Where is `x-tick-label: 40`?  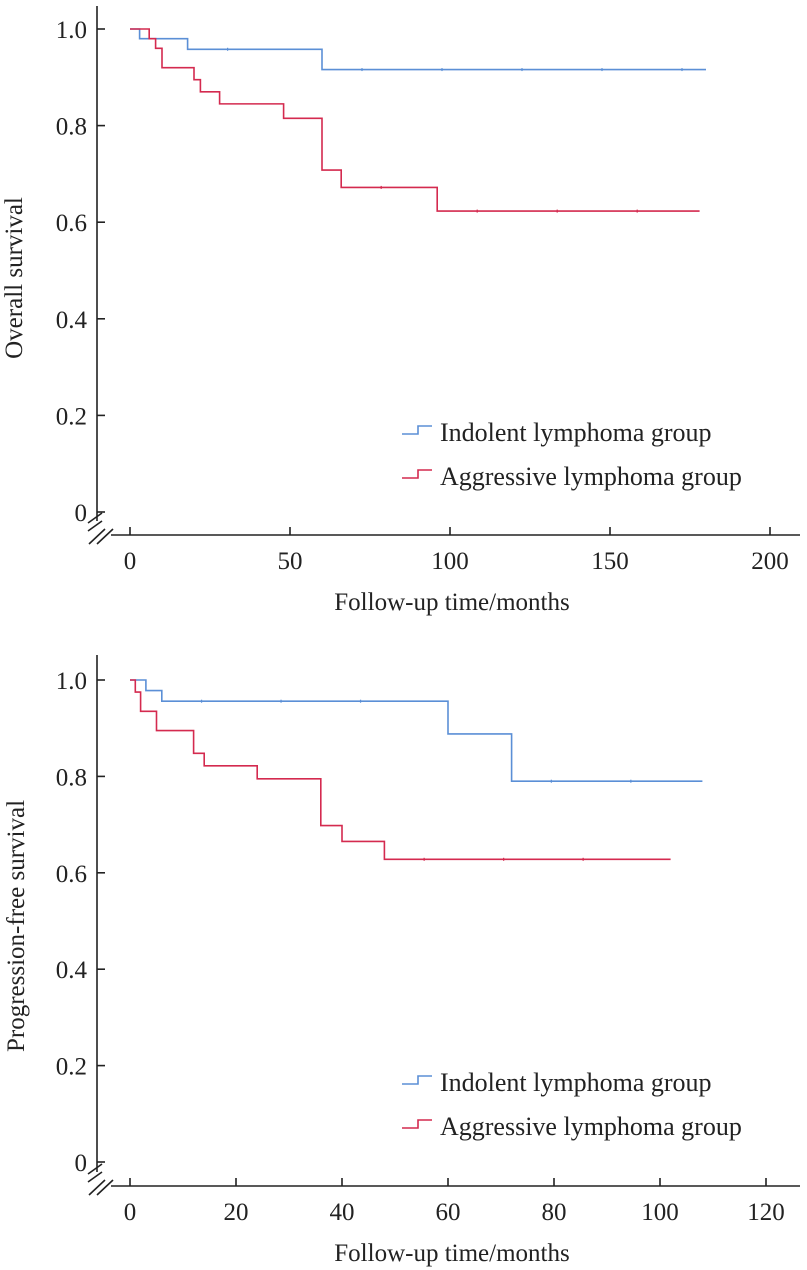 x-tick-label: 40 is located at coordinates (342, 1212).